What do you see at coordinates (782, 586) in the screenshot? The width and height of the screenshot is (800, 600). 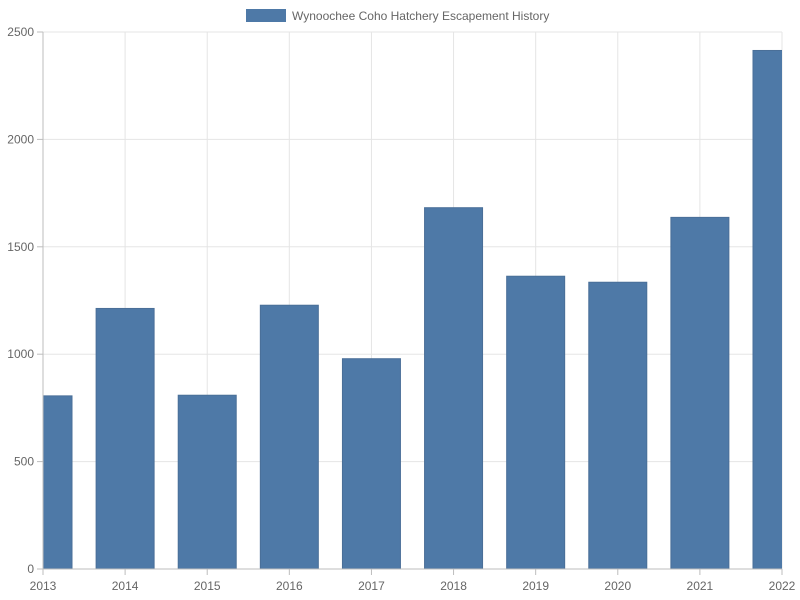 I see `x-tick-label: 2022` at bounding box center [782, 586].